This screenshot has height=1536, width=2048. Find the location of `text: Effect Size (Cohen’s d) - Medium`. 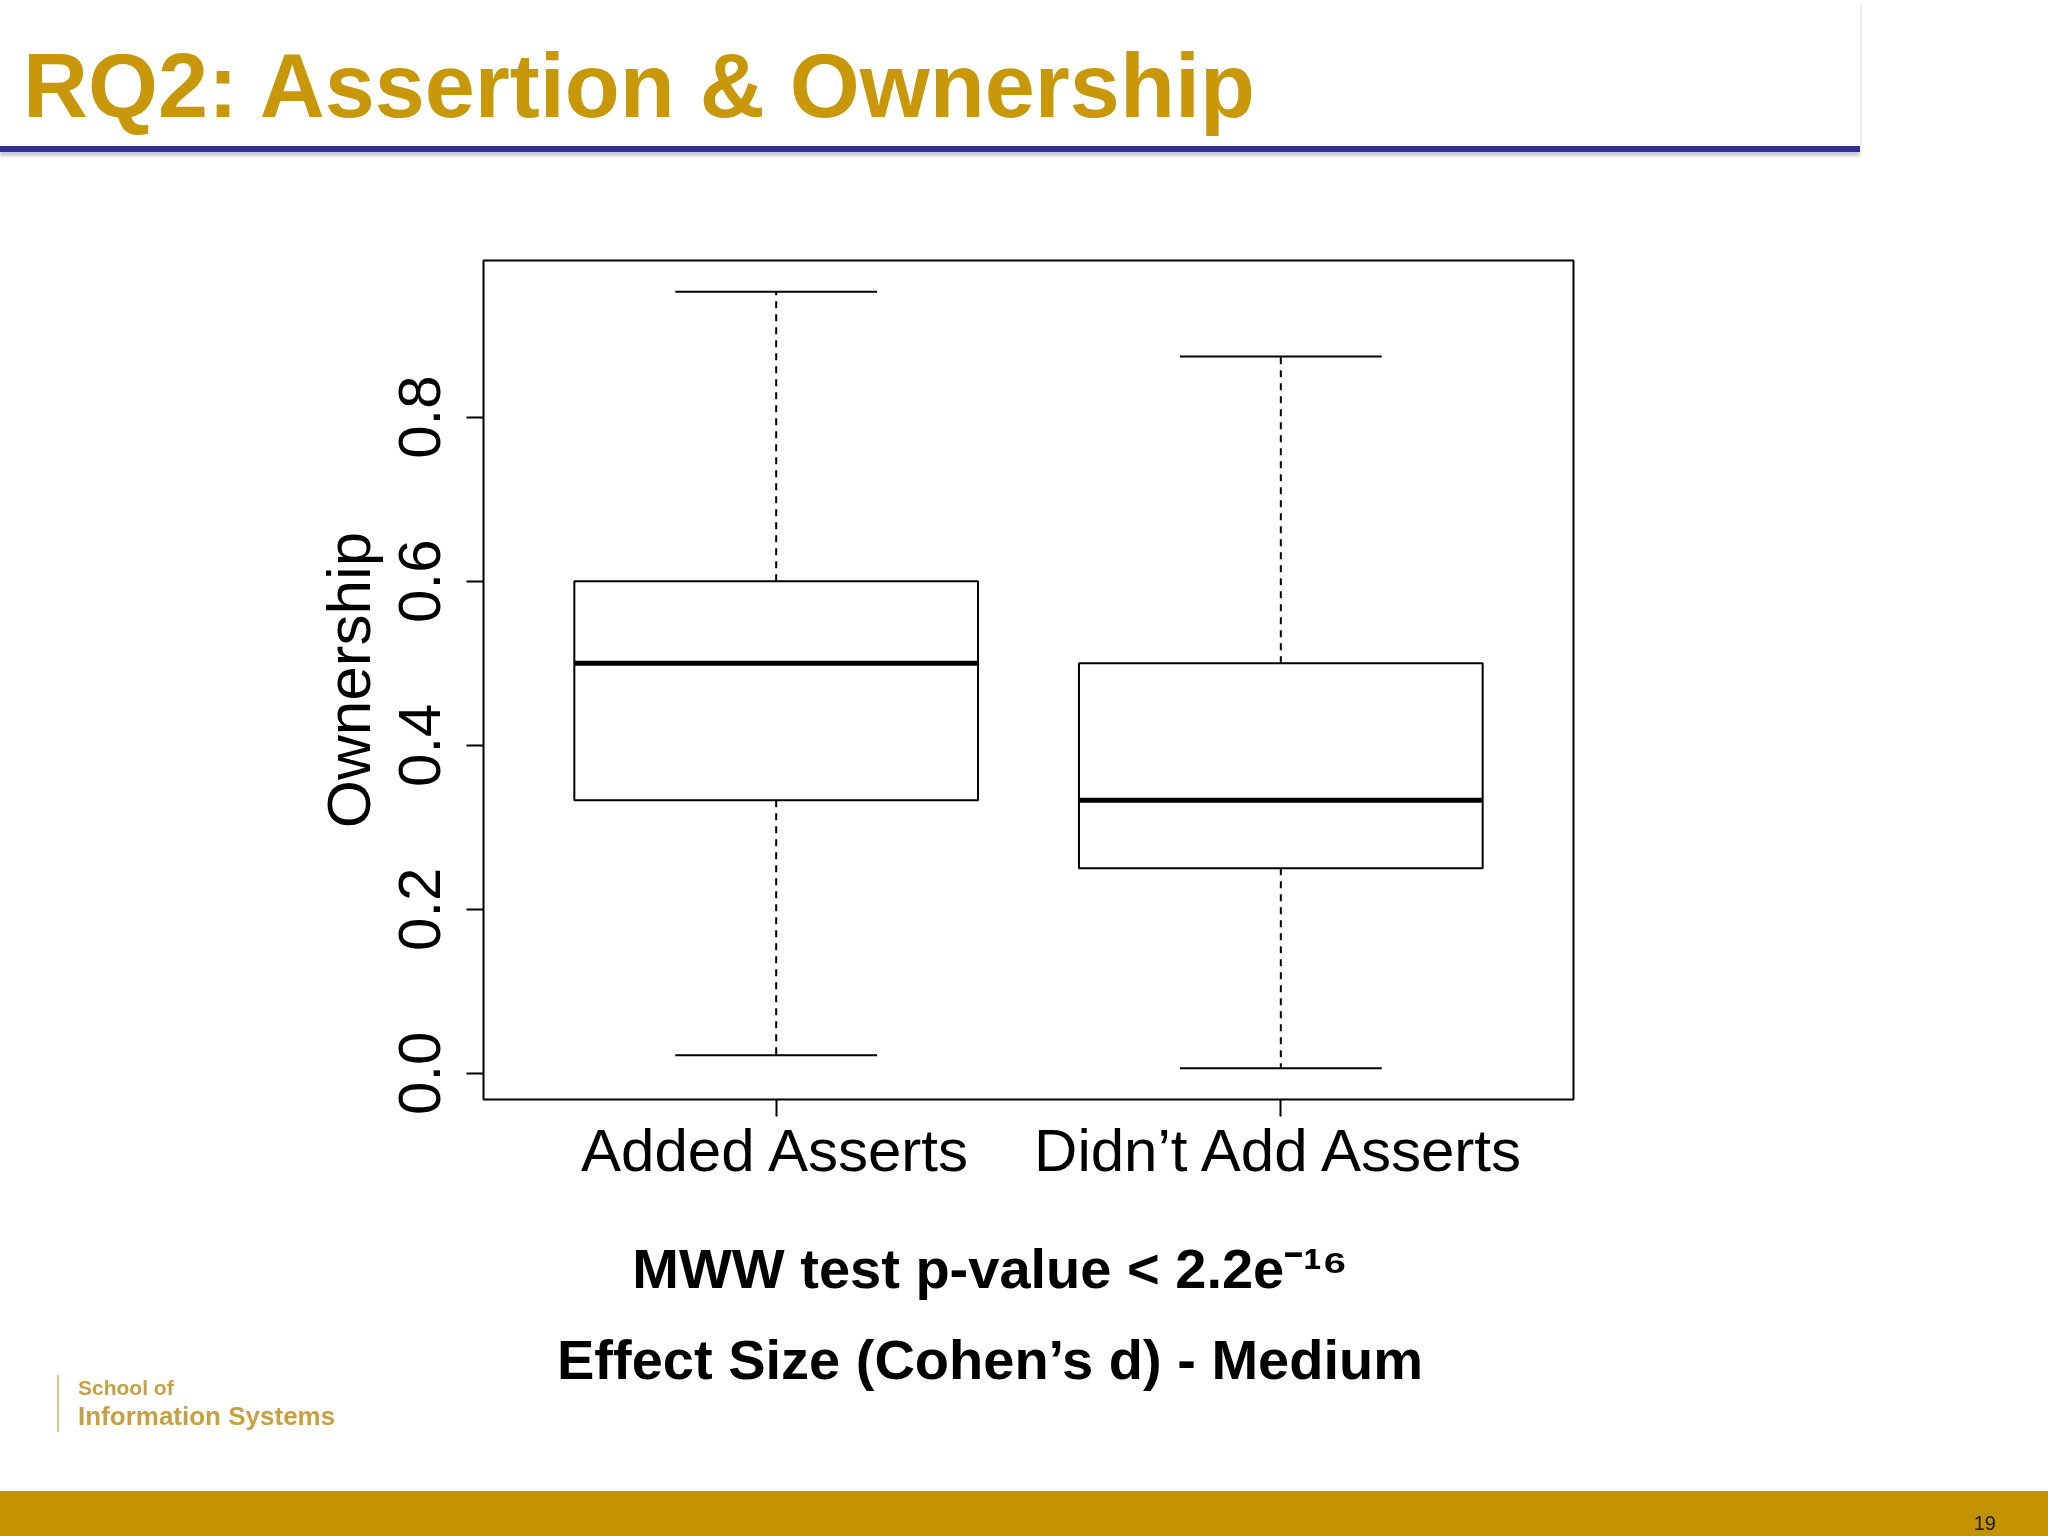

text: Effect Size (Cohen’s d) - Medium is located at coordinates (990, 1359).